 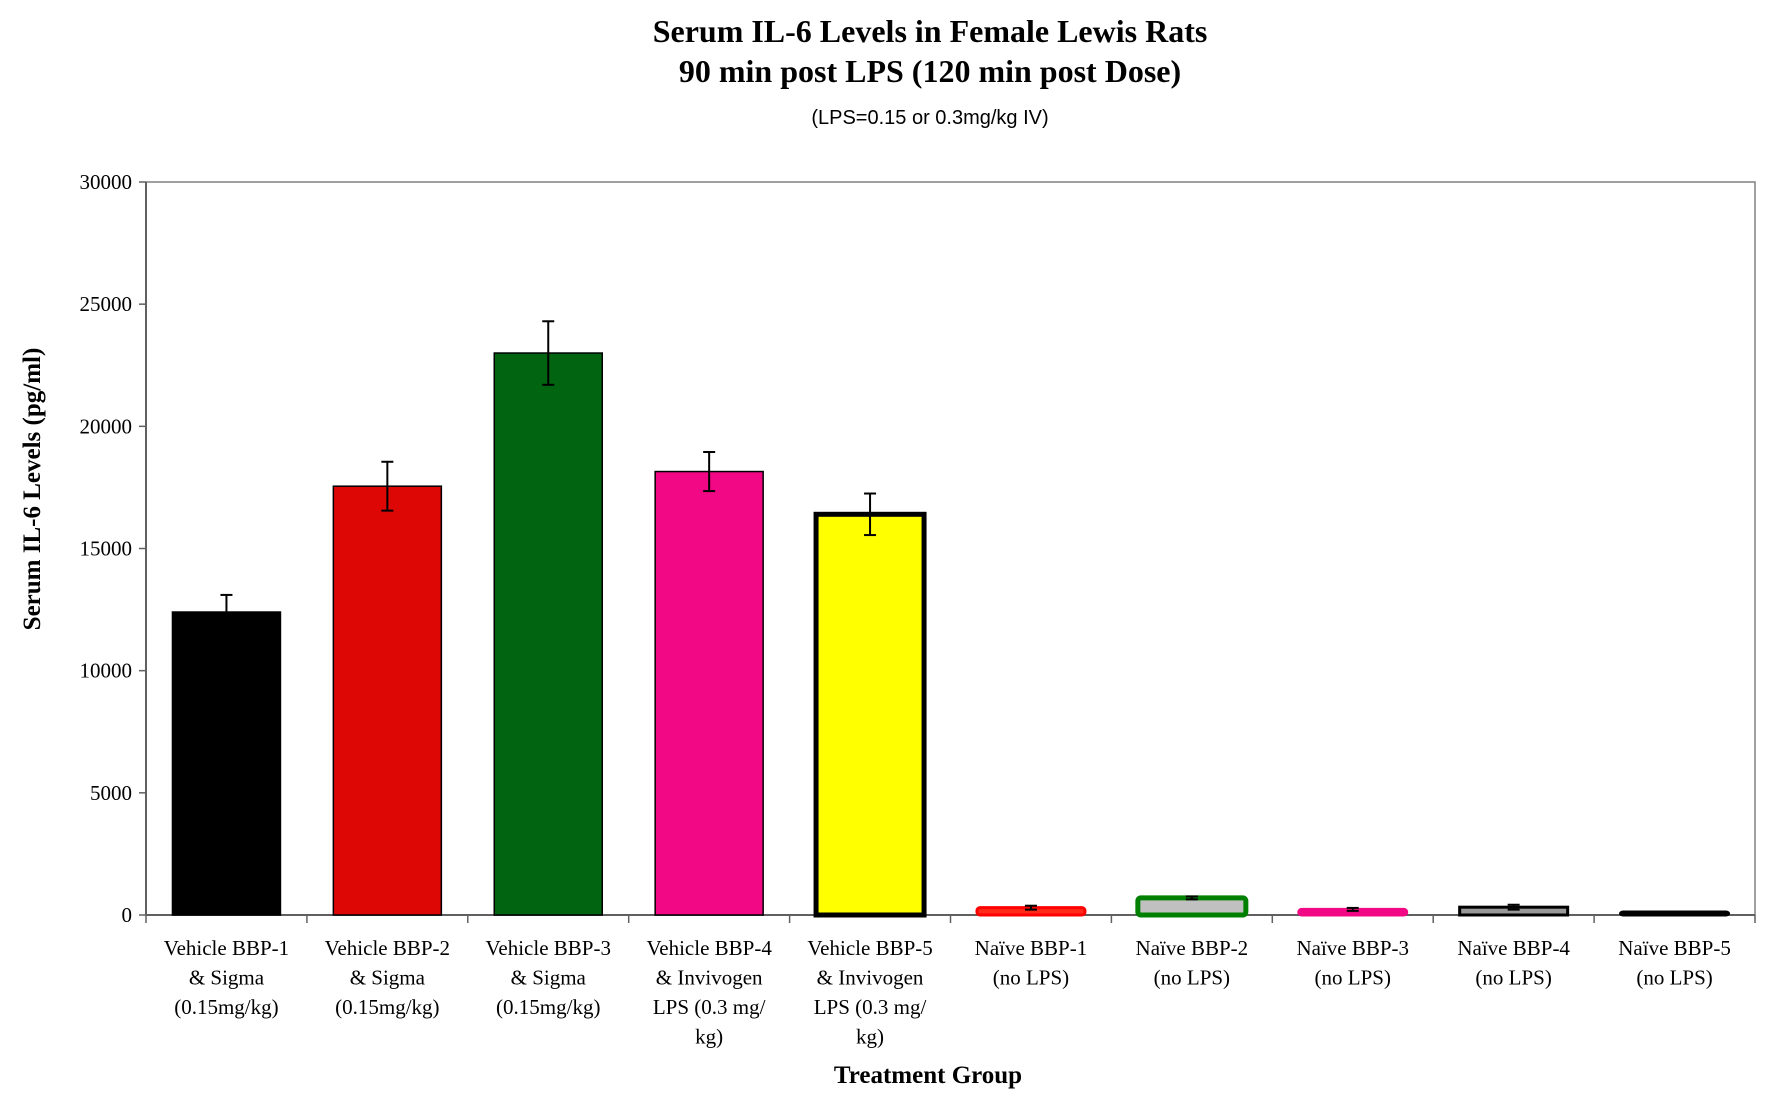 What do you see at coordinates (1674, 948) in the screenshot?
I see `x-tick-label: Naïve BBP-5` at bounding box center [1674, 948].